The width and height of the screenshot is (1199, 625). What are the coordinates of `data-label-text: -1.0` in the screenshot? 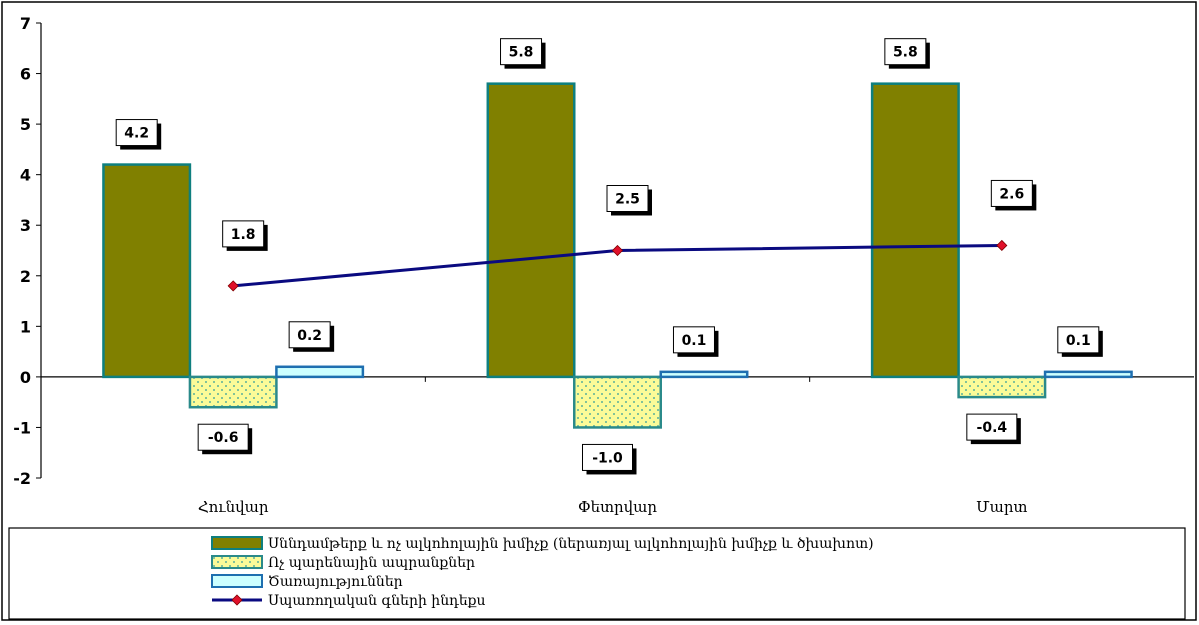 It's located at (607, 458).